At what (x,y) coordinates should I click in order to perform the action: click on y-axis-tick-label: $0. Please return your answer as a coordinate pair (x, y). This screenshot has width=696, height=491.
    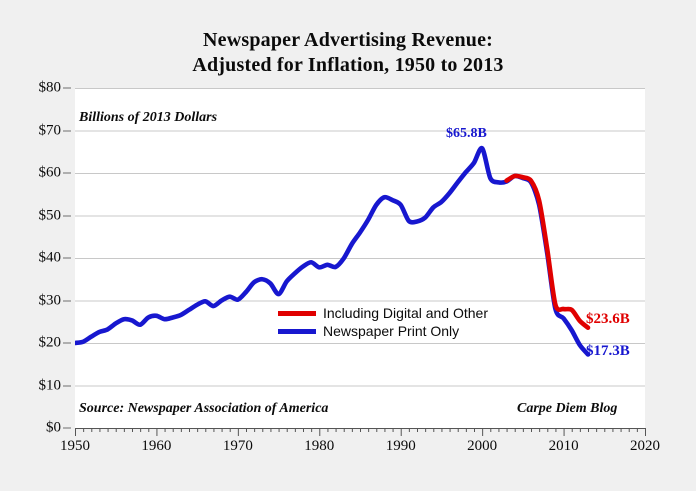
    Looking at the image, I should click on (53, 427).